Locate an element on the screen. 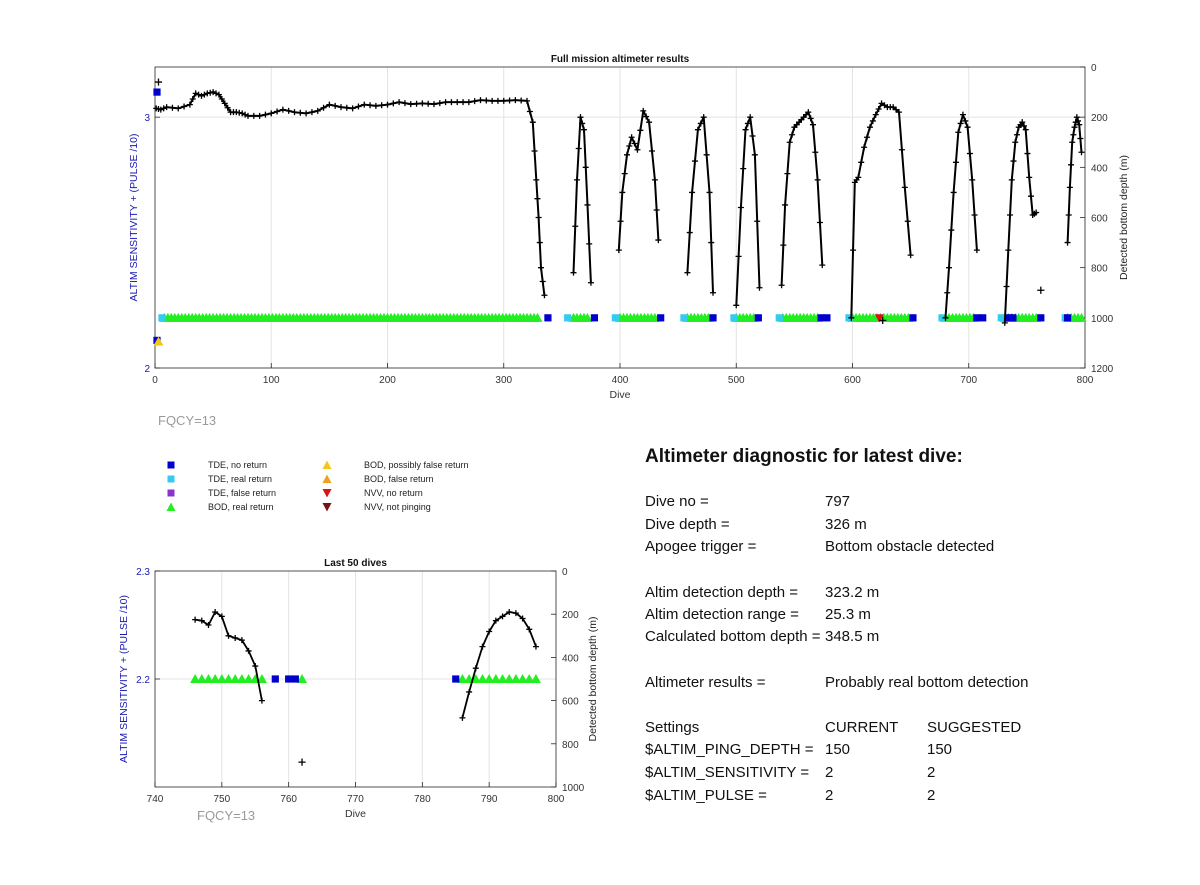 The width and height of the screenshot is (1200, 885). y-left-tick-label: 2 is located at coordinates (147, 369).